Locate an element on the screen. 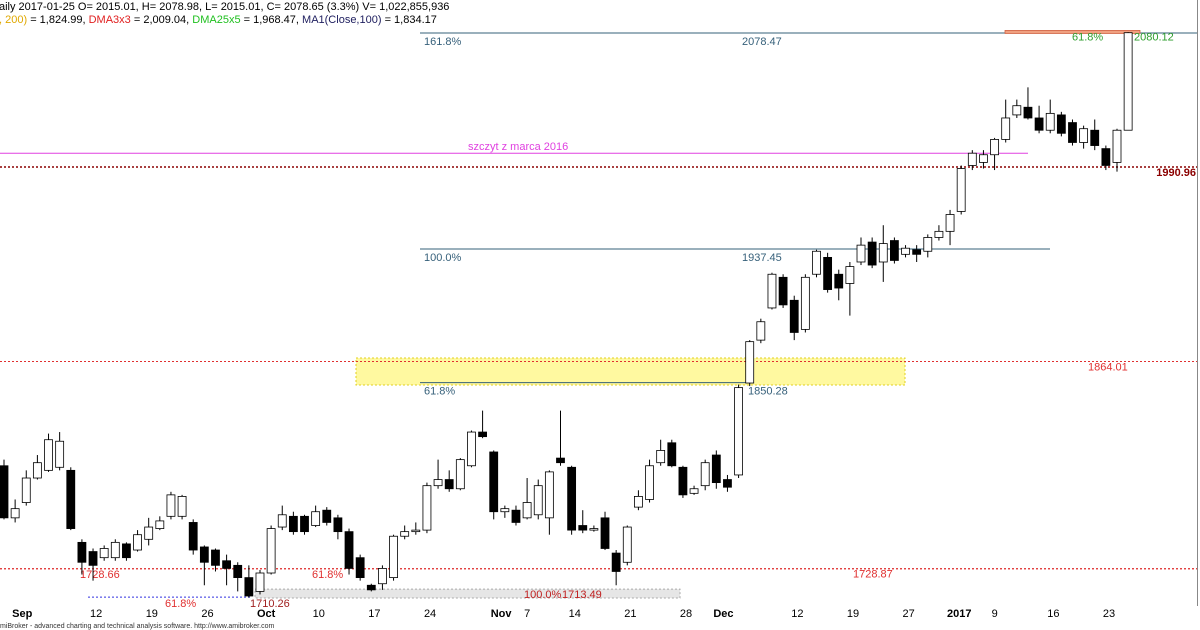 The height and width of the screenshot is (630, 1200). x-tick-label: 28 is located at coordinates (686, 614).